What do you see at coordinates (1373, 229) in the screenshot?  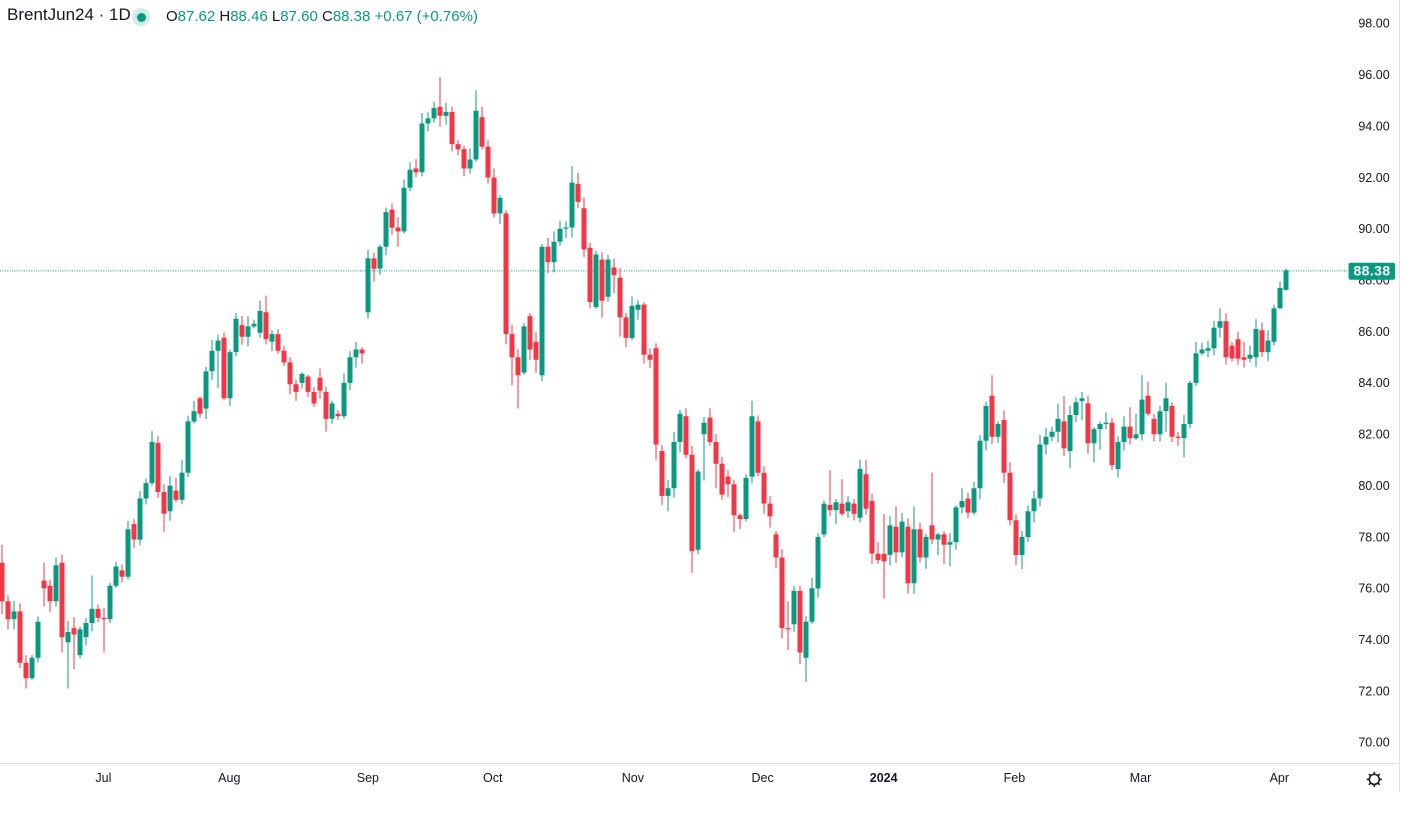 I see `svg-text: 90.00` at bounding box center [1373, 229].